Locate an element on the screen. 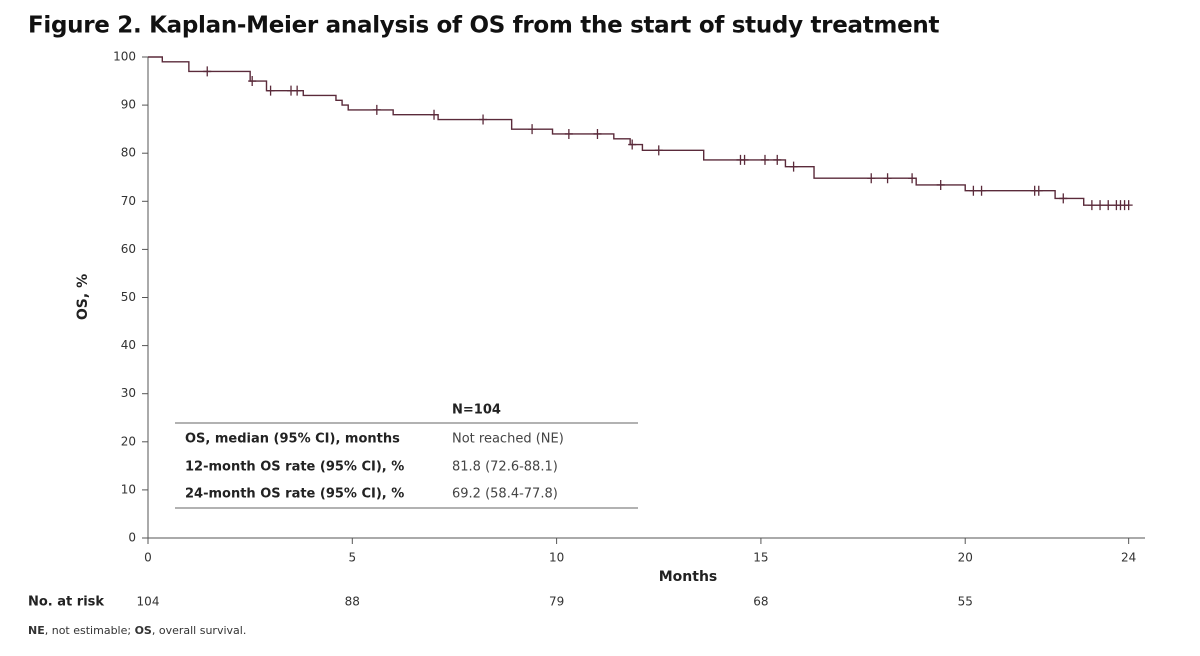  y-tick-label: 80 is located at coordinates (128, 153).